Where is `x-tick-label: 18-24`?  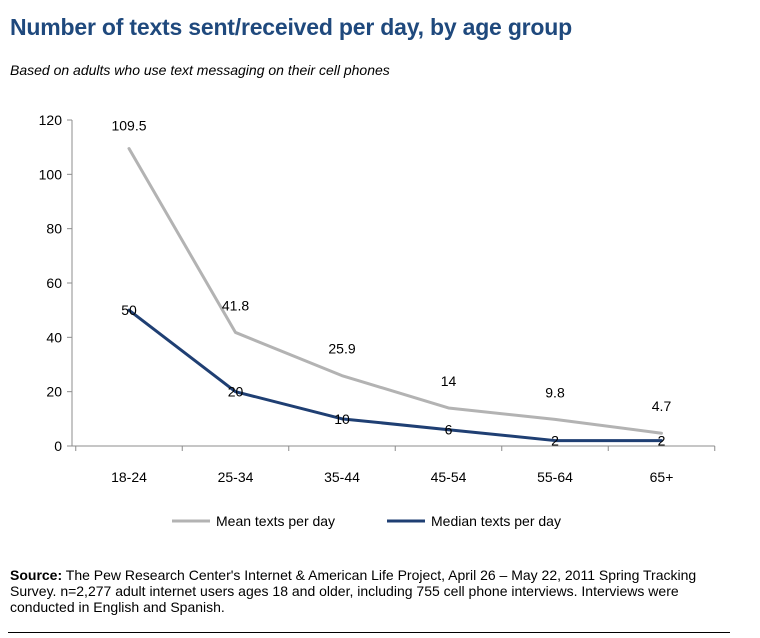
x-tick-label: 18-24 is located at coordinates (129, 477).